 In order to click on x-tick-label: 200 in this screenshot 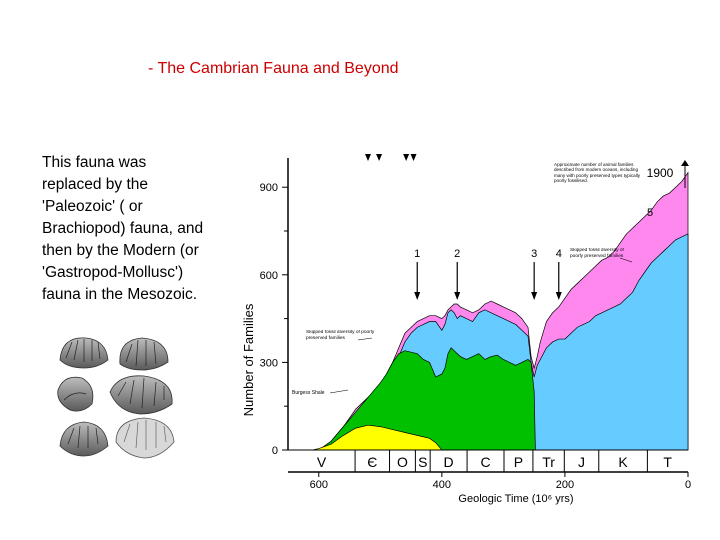, I will do `click(565, 485)`.